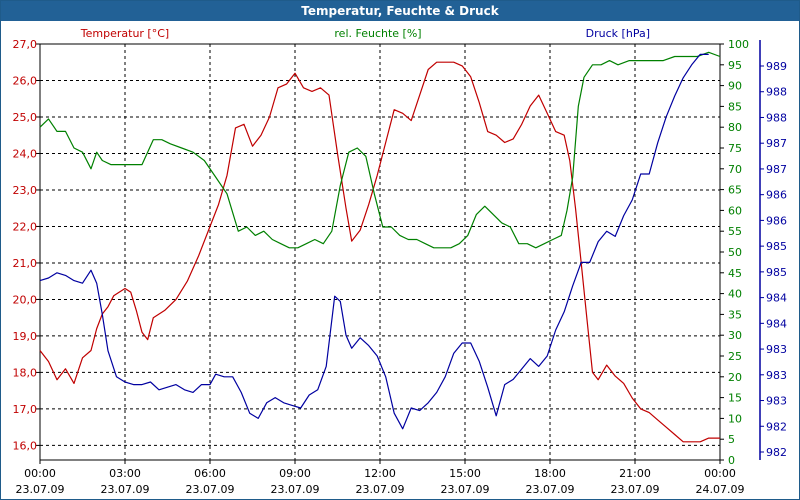  I want to click on window-title: Temperatur, Feuchte & Druck, so click(400, 11).